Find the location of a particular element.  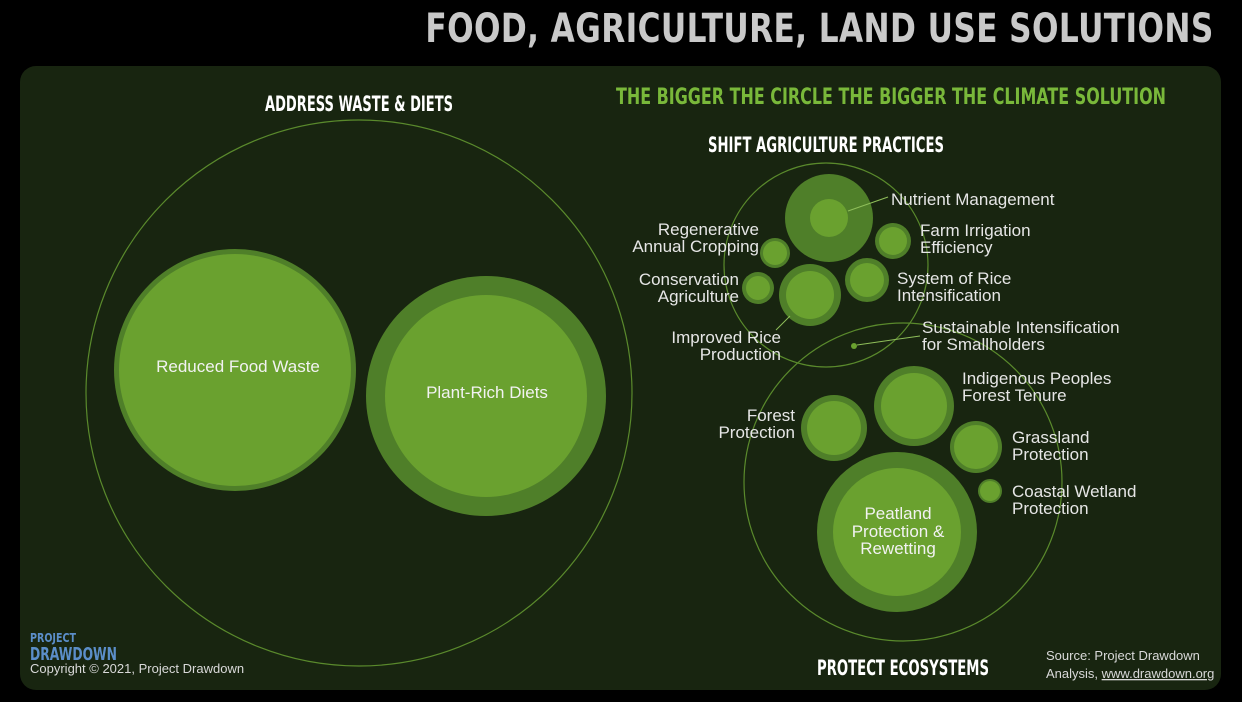

leader-sustainable-intensification is located at coordinates (888, 340).